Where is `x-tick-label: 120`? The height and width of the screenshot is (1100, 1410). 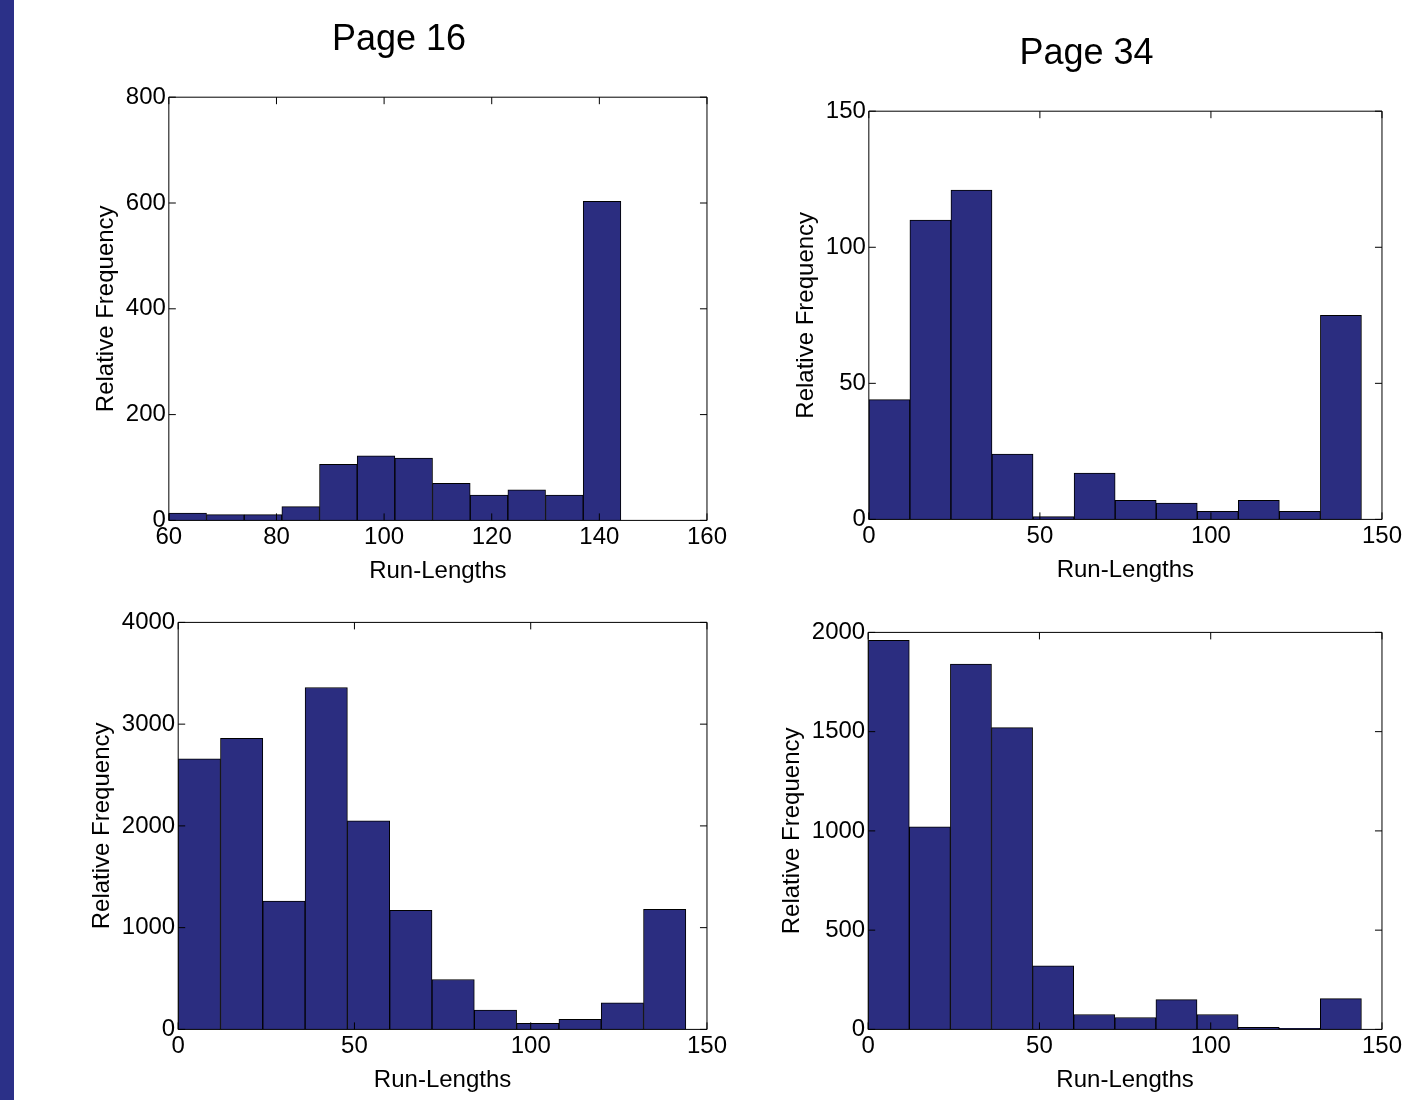 x-tick-label: 120 is located at coordinates (491, 536).